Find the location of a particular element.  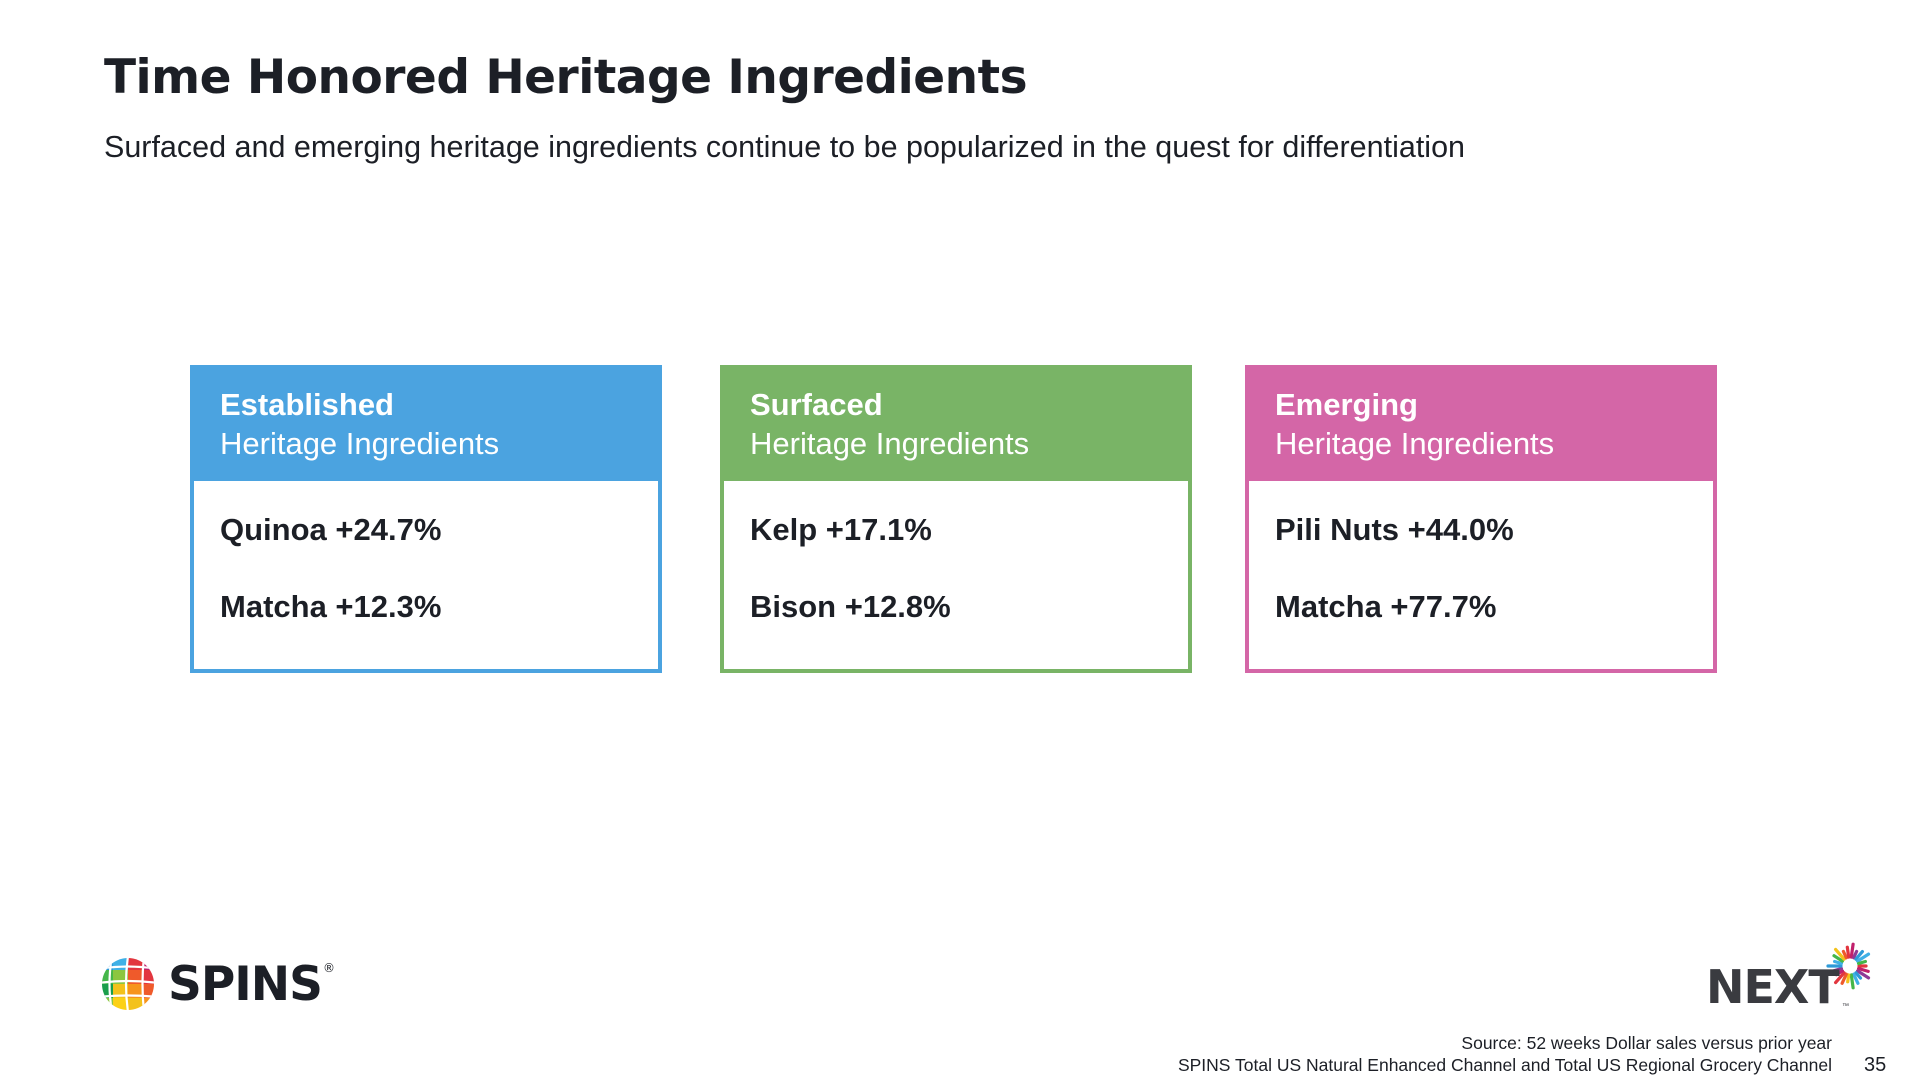

page-number: 35 is located at coordinates (1875, 1065).